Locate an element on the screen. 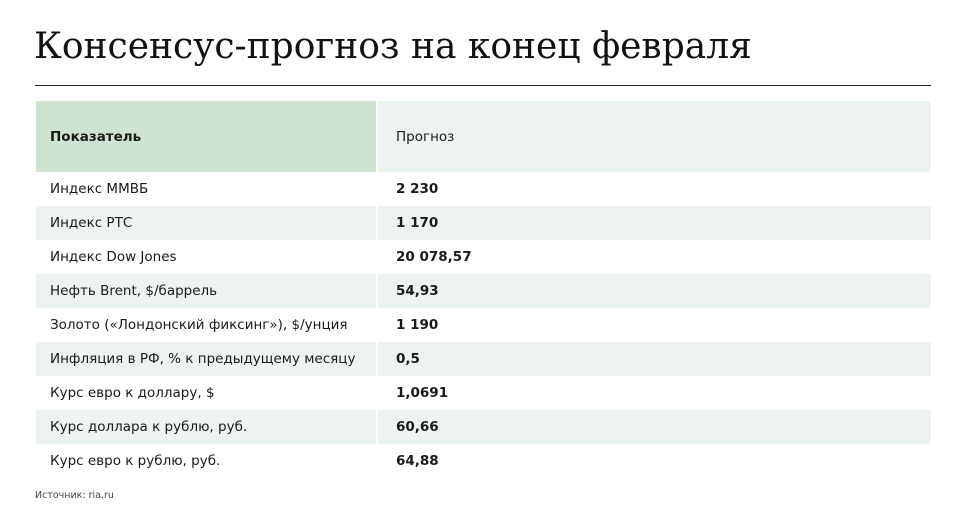  row-value: 0,5 is located at coordinates (654, 359).